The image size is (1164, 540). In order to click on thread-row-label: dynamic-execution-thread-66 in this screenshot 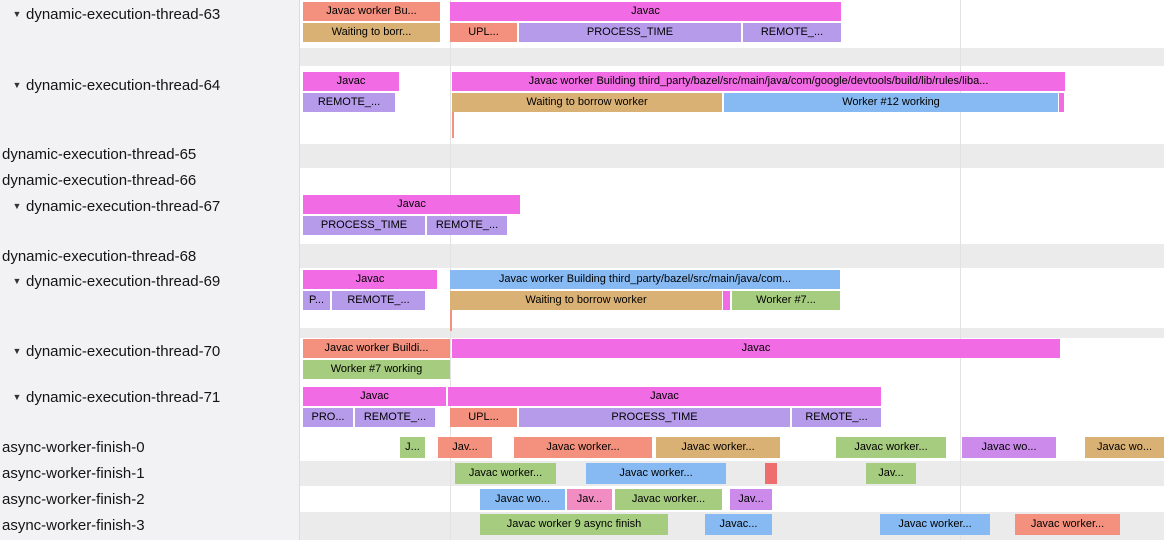, I will do `click(150, 180)`.